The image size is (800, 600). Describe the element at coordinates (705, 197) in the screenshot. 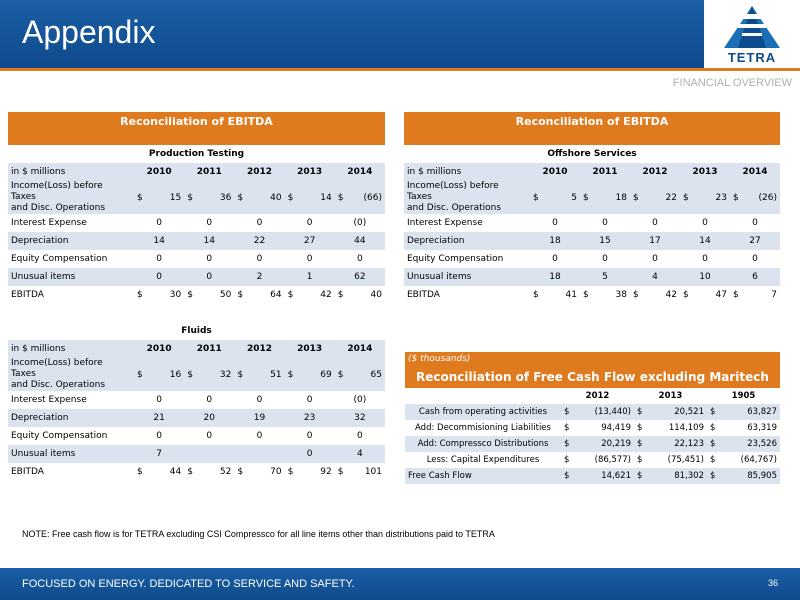

I see `value-cell: $23` at that location.